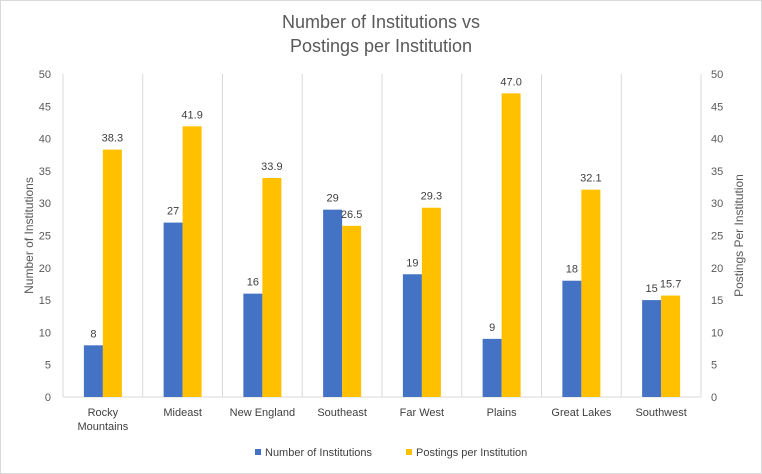  I want to click on data-label-institutions: 19, so click(412, 263).